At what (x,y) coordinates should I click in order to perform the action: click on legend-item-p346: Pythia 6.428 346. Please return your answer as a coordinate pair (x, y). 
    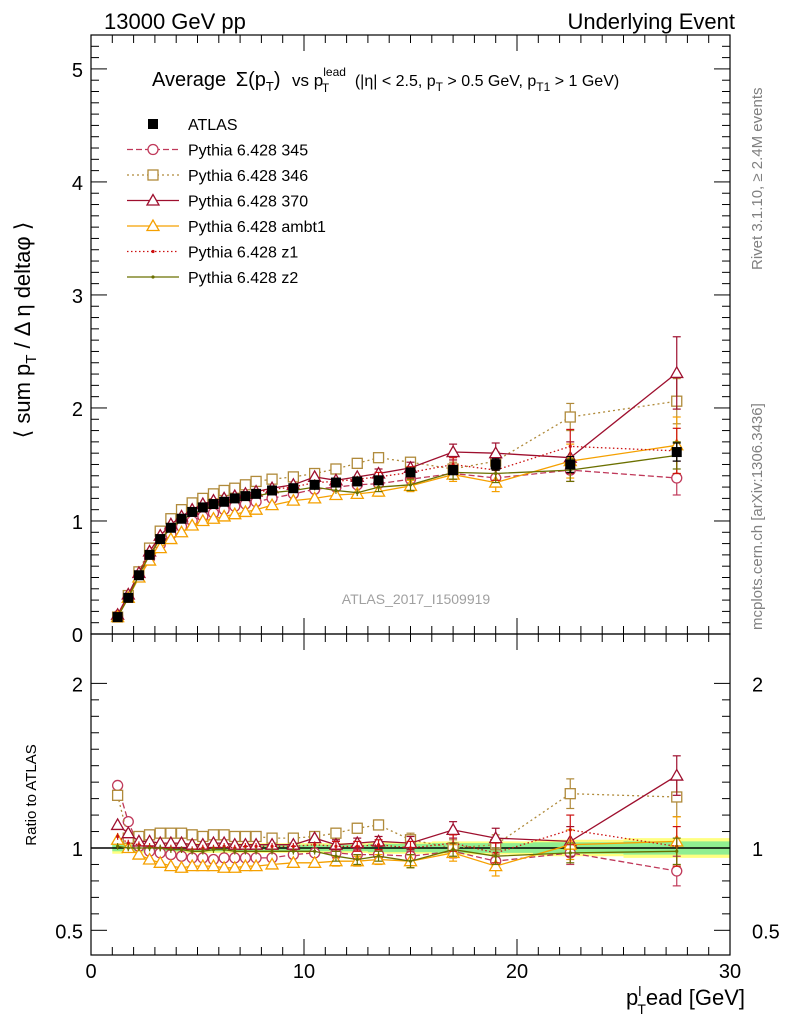
    Looking at the image, I should click on (217, 176).